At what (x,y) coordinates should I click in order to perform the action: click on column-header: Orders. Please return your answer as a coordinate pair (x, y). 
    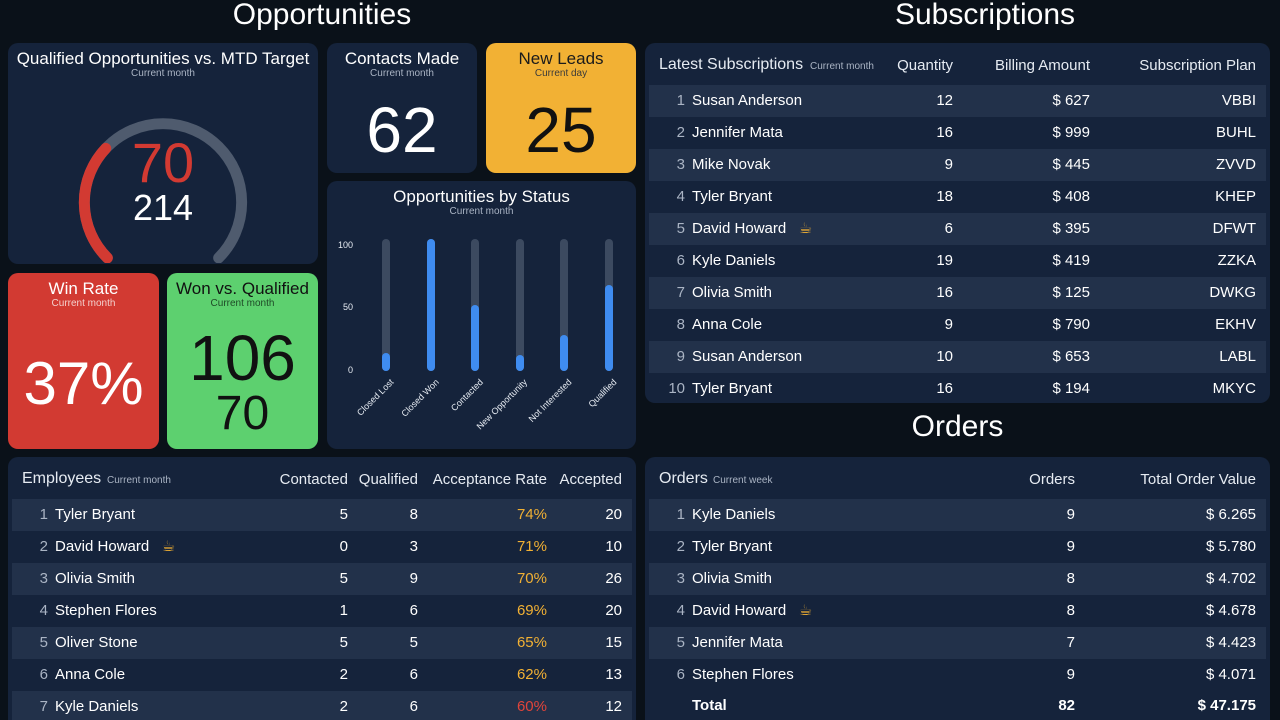
    Looking at the image, I should click on (1052, 479).